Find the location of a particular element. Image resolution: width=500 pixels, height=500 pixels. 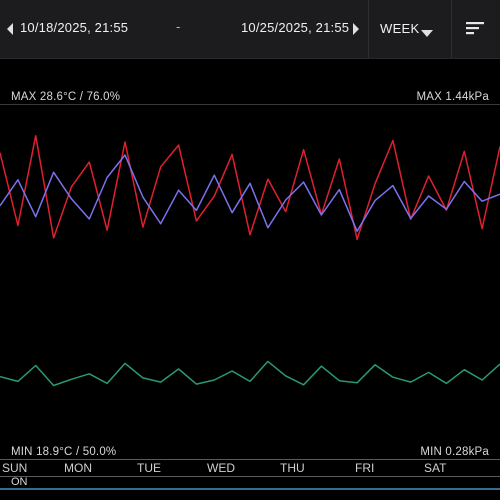

min-vpd: MIN 0.28kPa is located at coordinates (454, 452).